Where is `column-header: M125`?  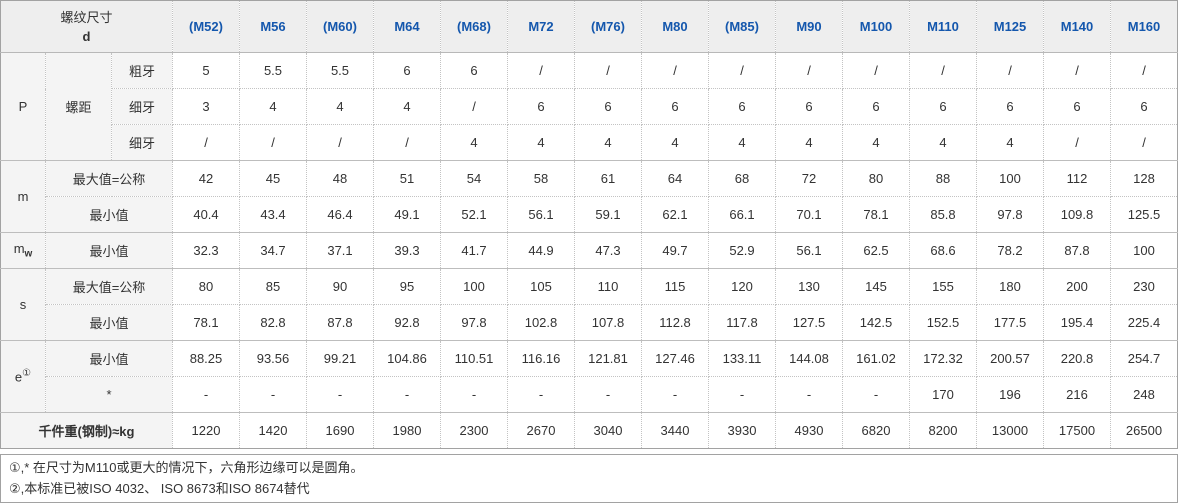 column-header: M125 is located at coordinates (1010, 26).